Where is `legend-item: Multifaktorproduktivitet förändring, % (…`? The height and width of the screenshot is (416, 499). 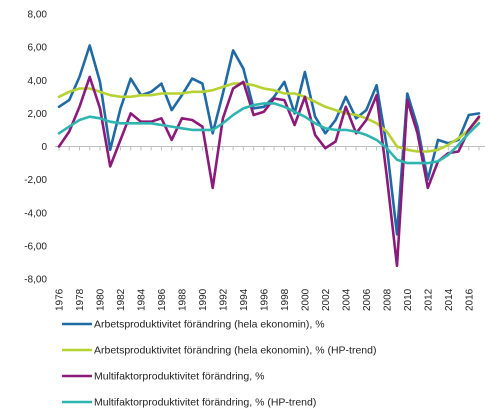
legend-item: Multifaktorproduktivitet förändring, % (… is located at coordinates (189, 403).